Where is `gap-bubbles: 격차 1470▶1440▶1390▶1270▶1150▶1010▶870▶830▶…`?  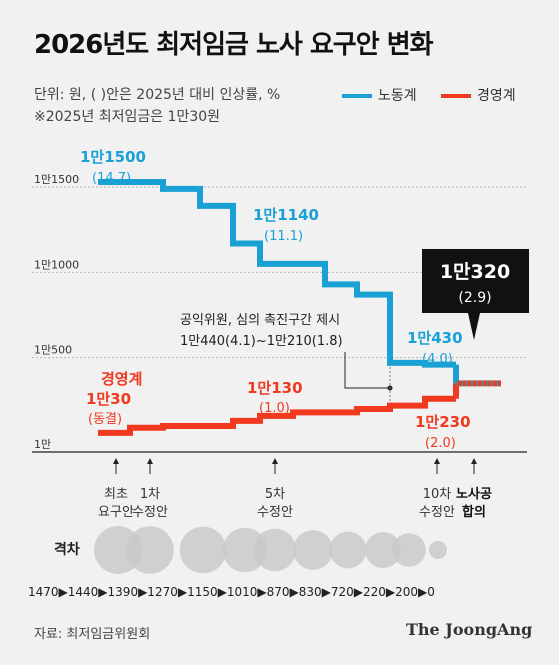 gap-bubbles: 격차 1470▶1440▶1390▶1270▶1150▶1010▶870▶830▶… is located at coordinates (237, 562).